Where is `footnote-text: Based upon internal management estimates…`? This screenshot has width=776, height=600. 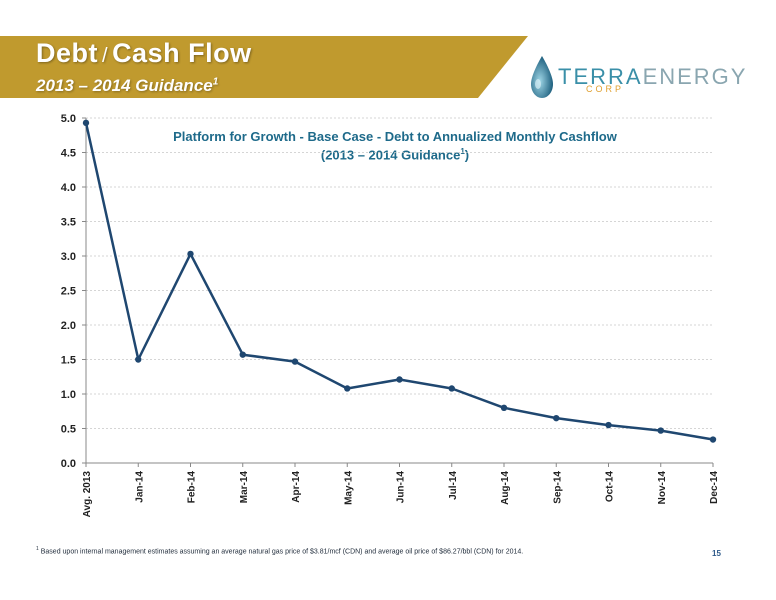 footnote-text: Based upon internal management estimates… is located at coordinates (282, 552).